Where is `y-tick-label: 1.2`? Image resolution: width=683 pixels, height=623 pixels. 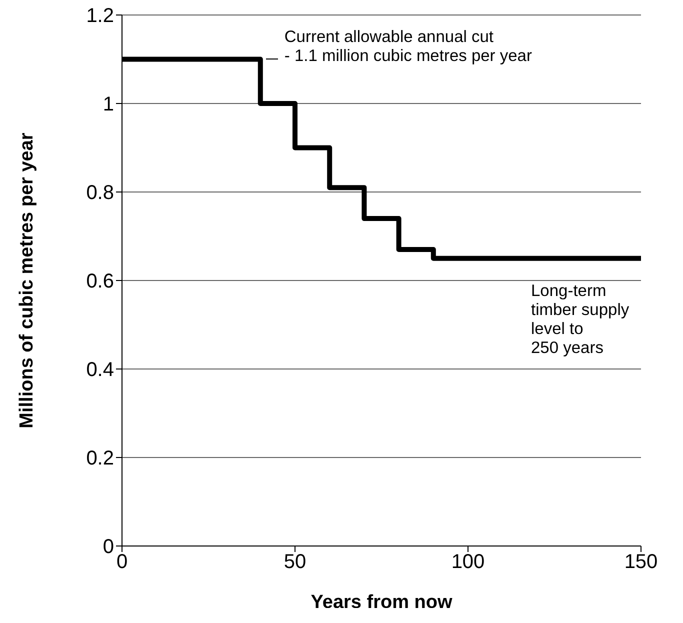 y-tick-label: 1.2 is located at coordinates (100, 16).